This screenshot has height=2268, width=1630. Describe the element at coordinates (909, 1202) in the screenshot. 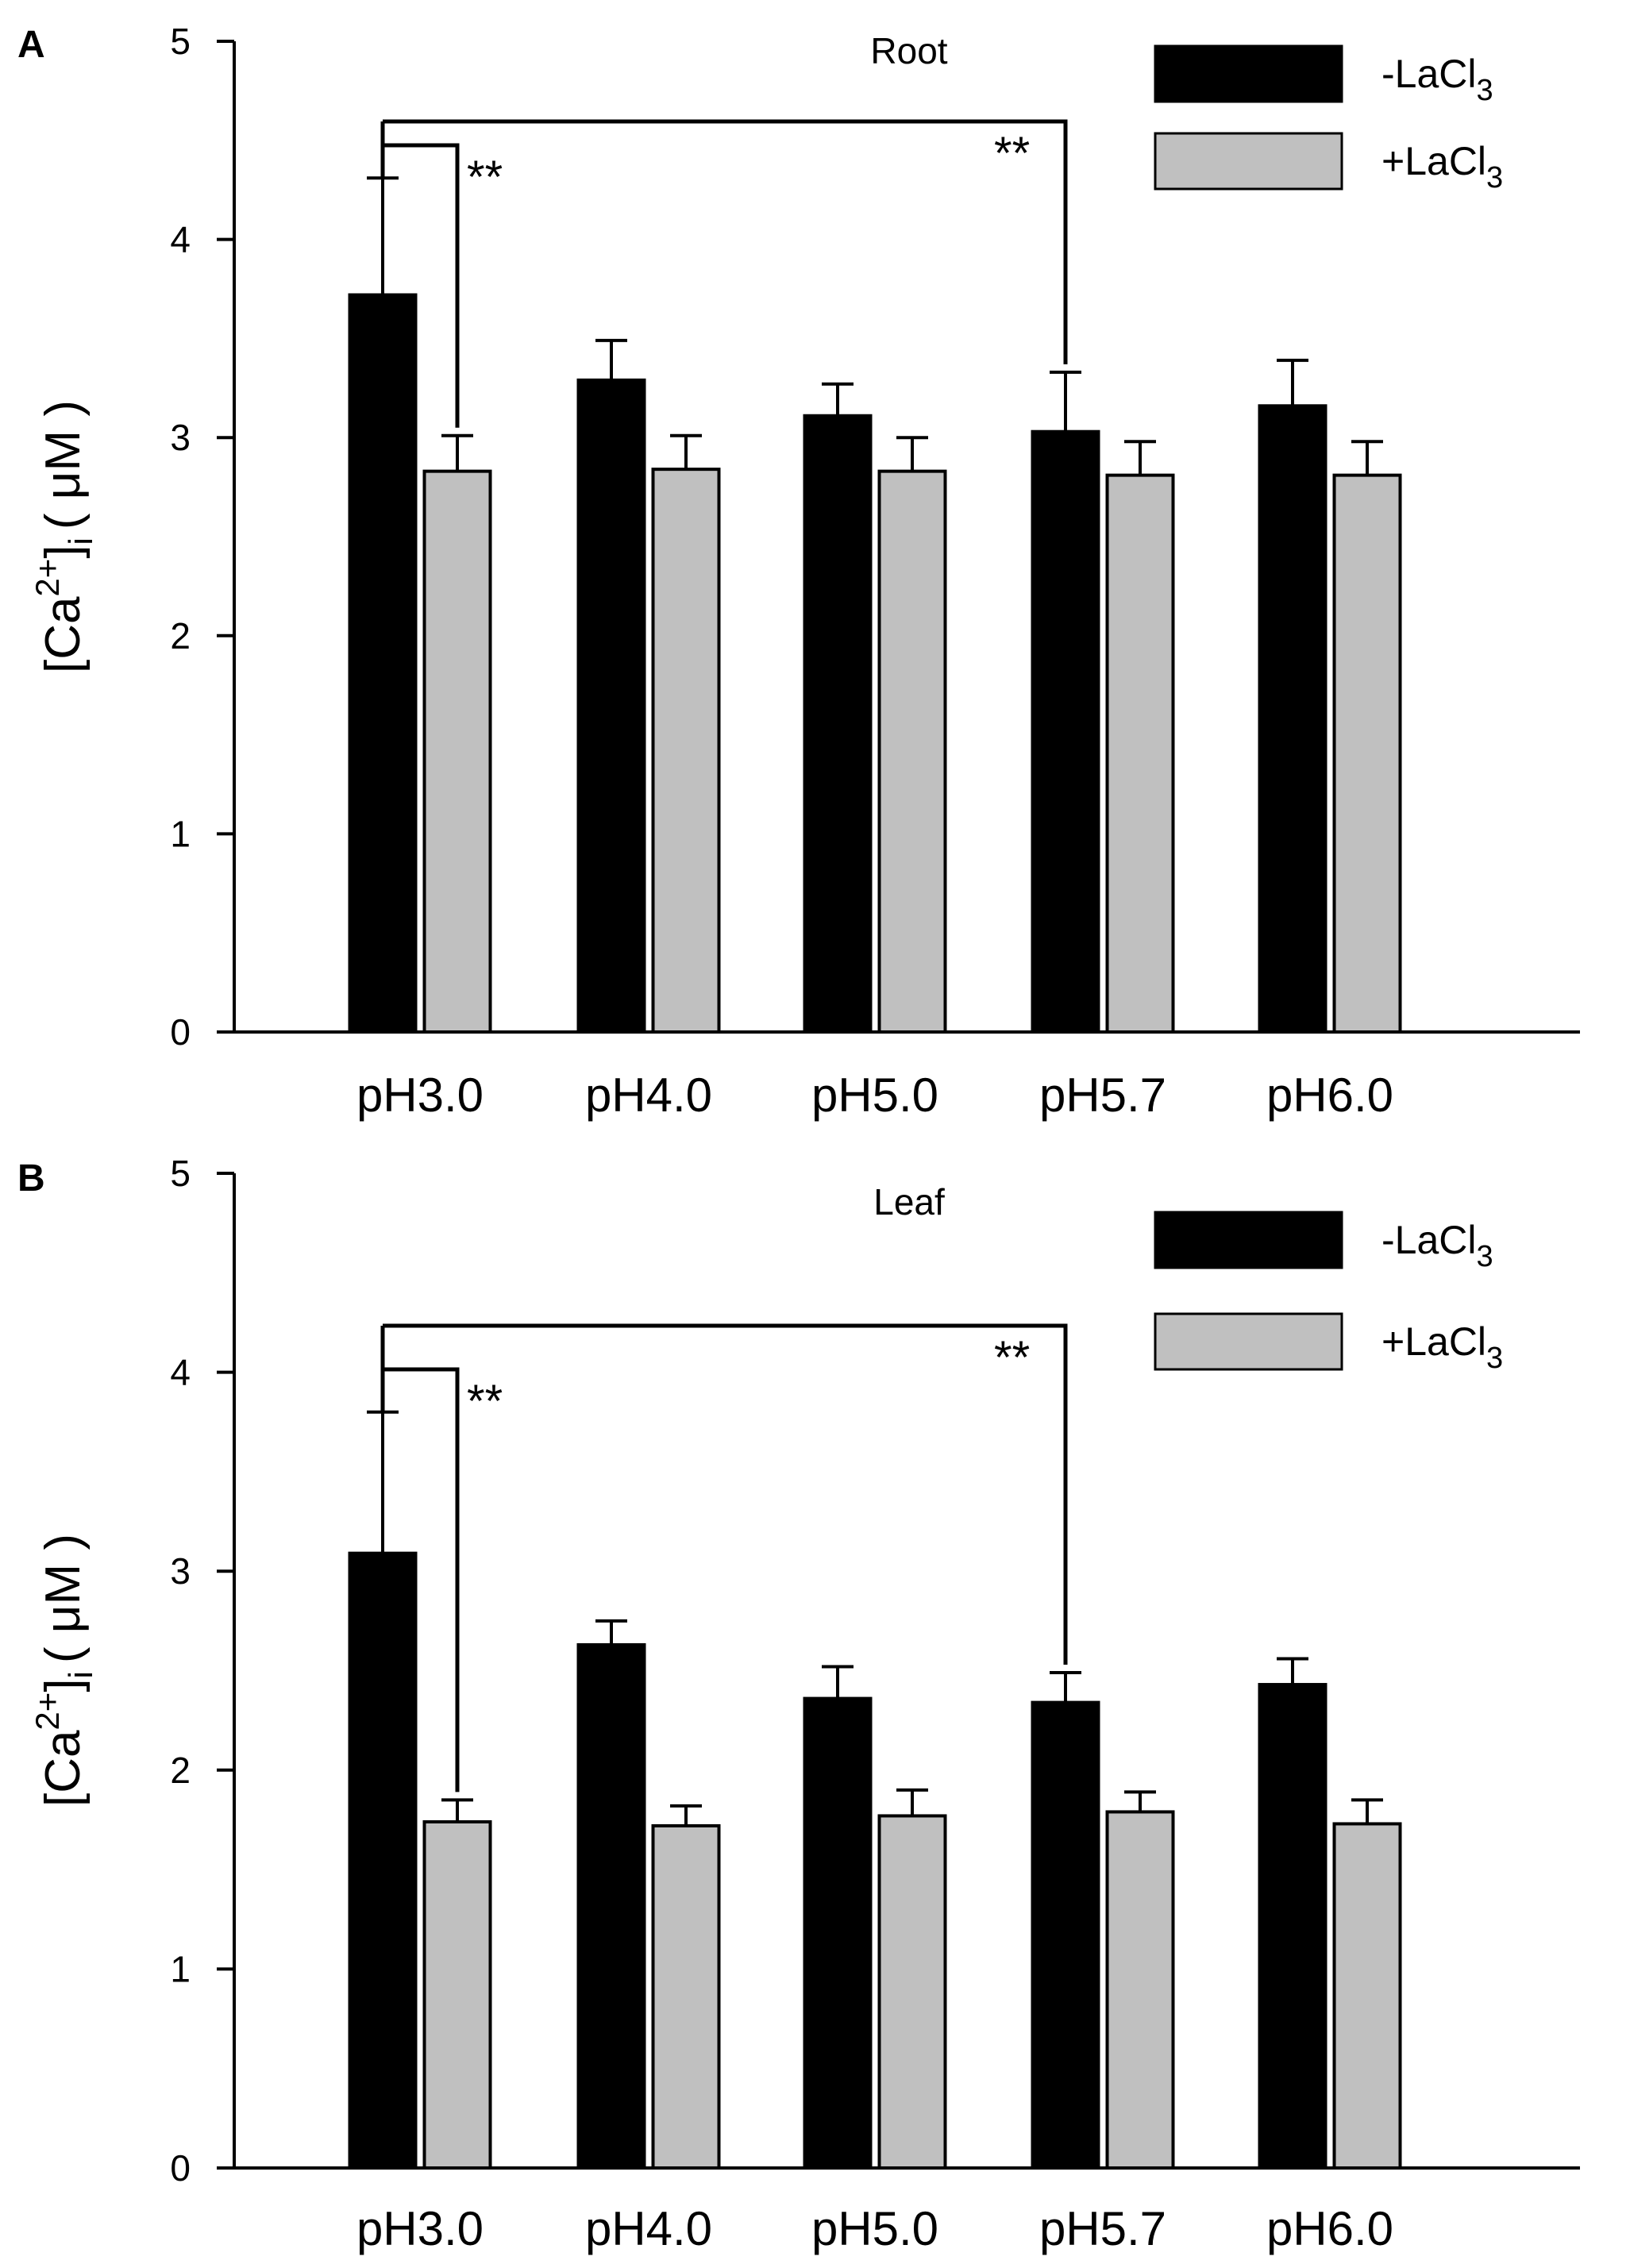

I see `chart-title: Leaf` at that location.